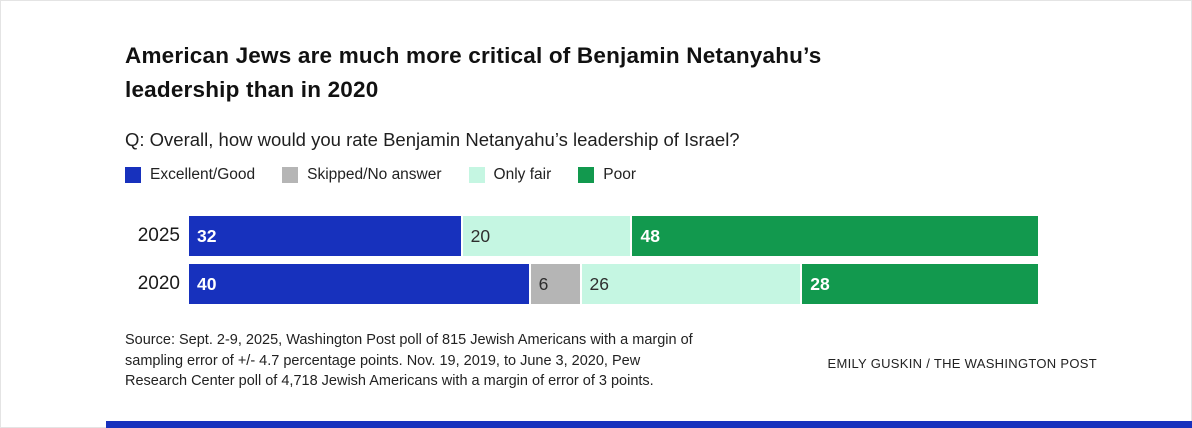 The height and width of the screenshot is (428, 1192). What do you see at coordinates (158, 235) in the screenshot?
I see `category-label: 2025` at bounding box center [158, 235].